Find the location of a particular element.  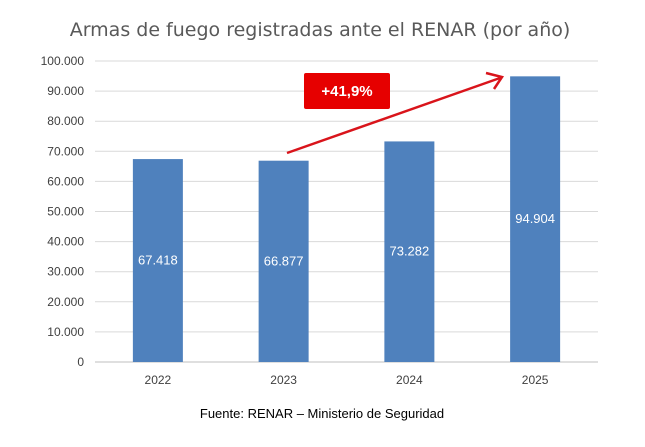

y-tick-label: 70.000 is located at coordinates (65, 151).